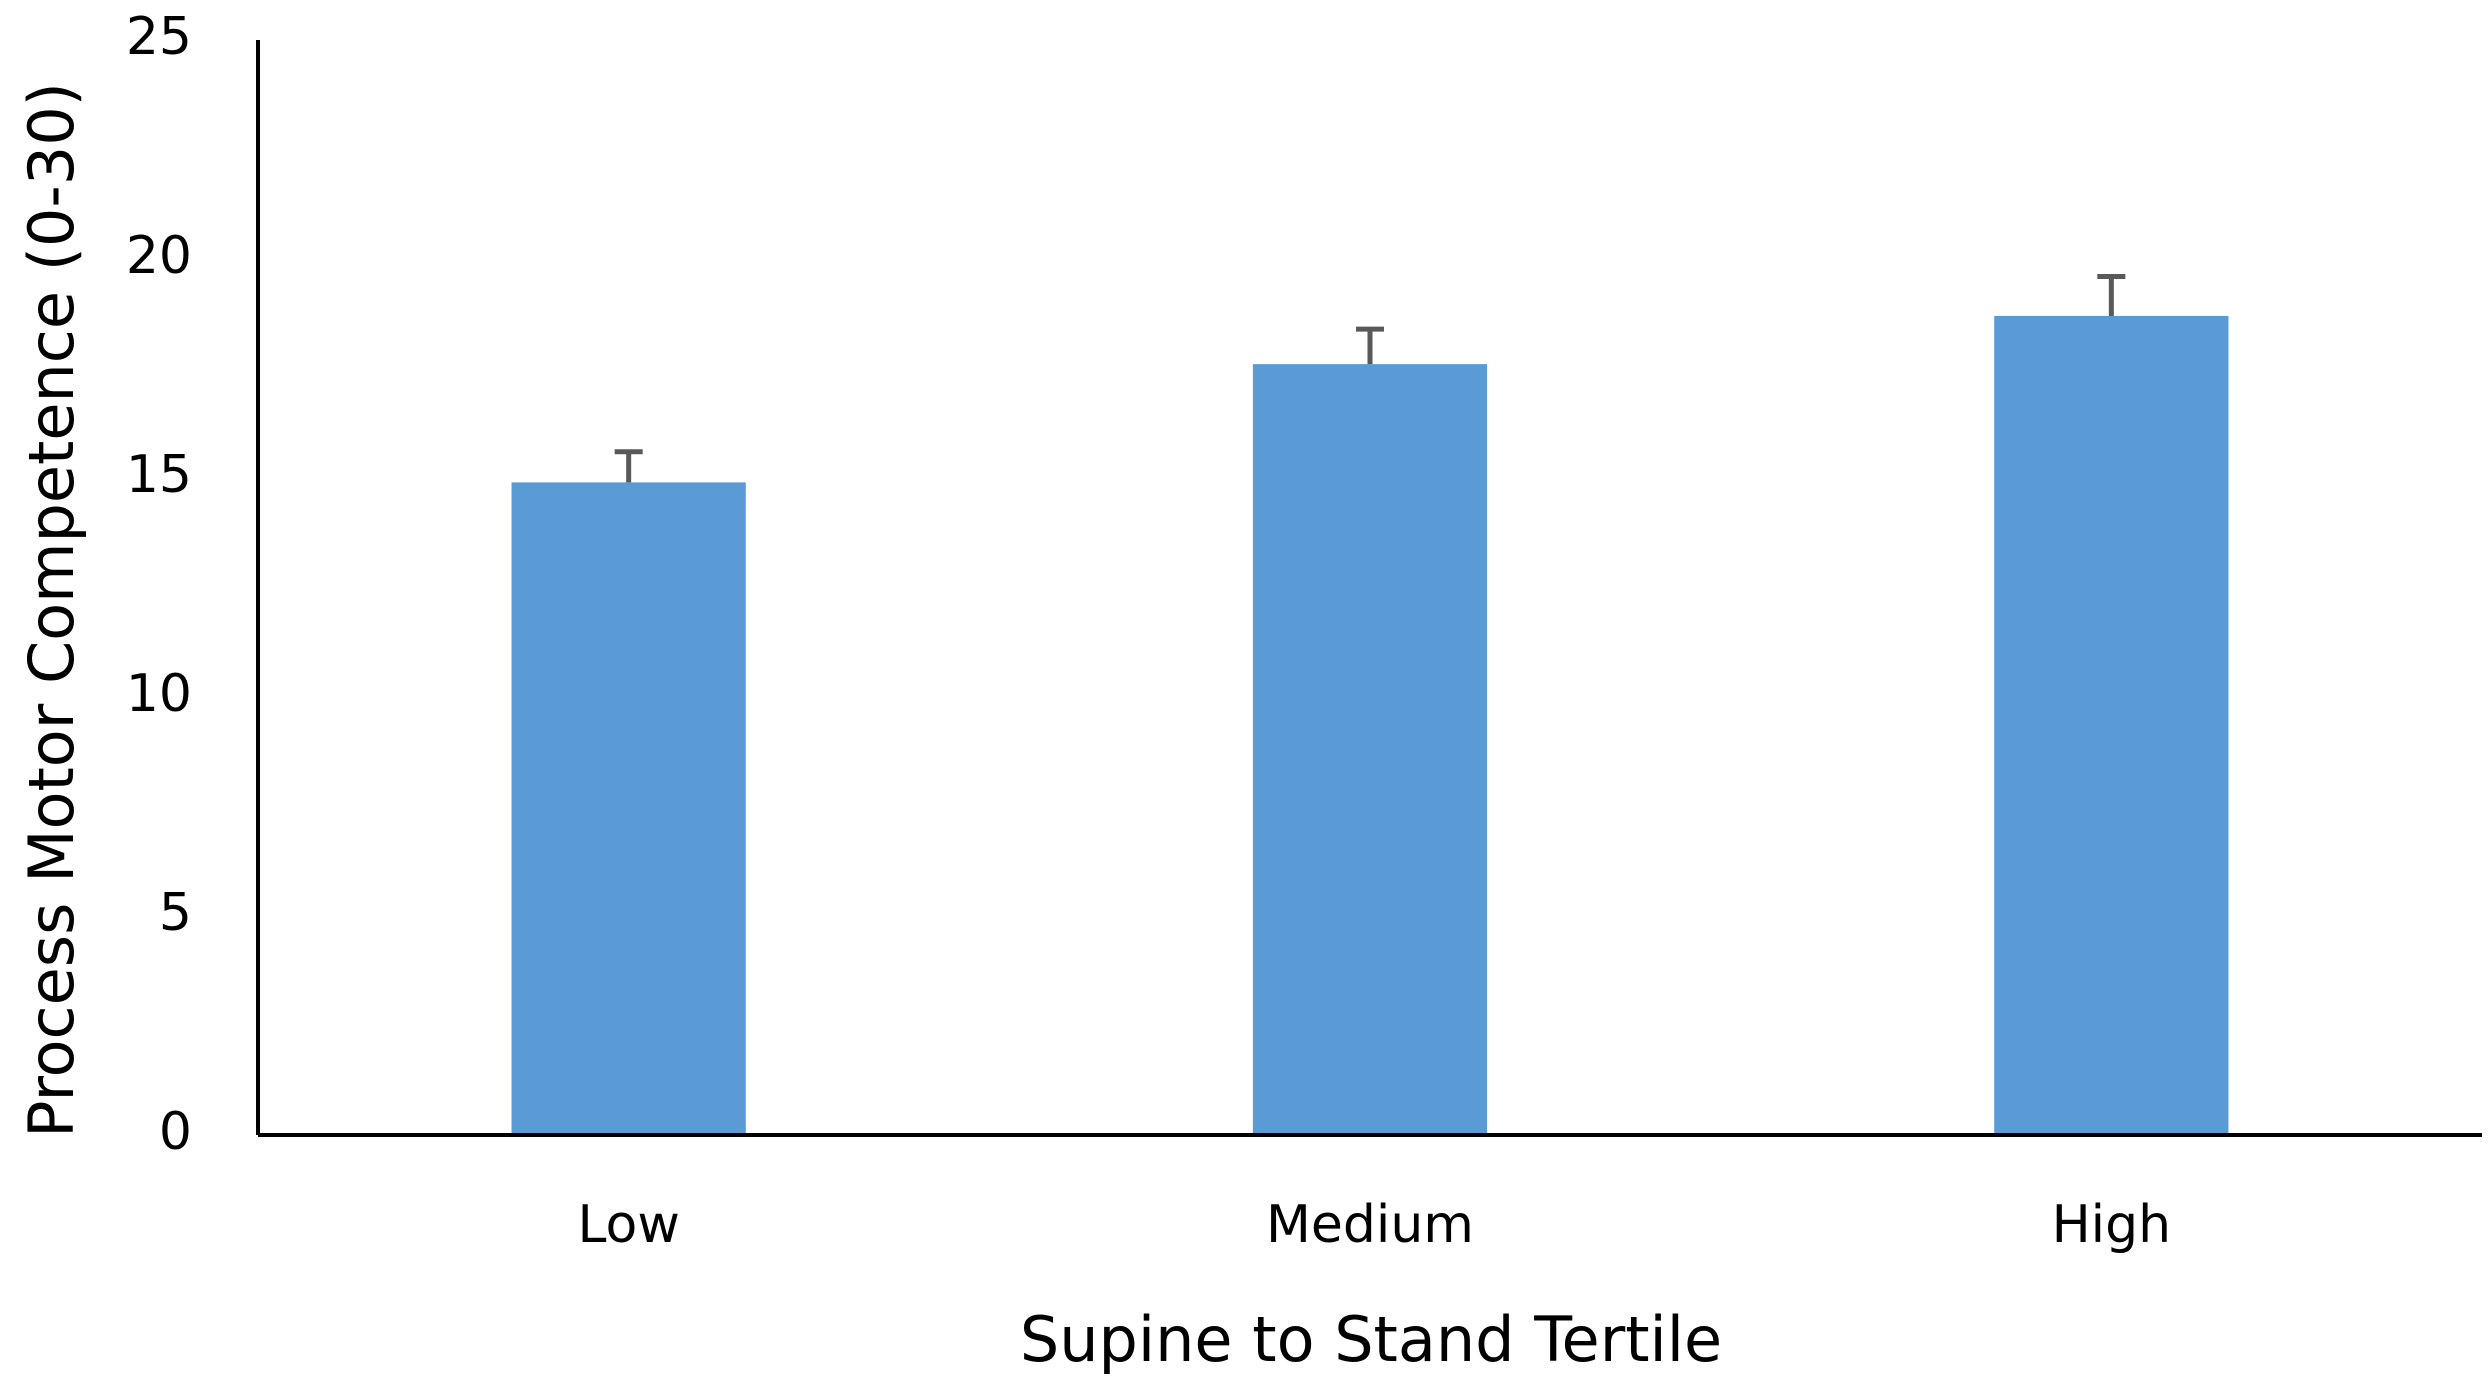 This screenshot has width=2492, height=1393. What do you see at coordinates (175, 913) in the screenshot?
I see `y-tick-label: 5` at bounding box center [175, 913].